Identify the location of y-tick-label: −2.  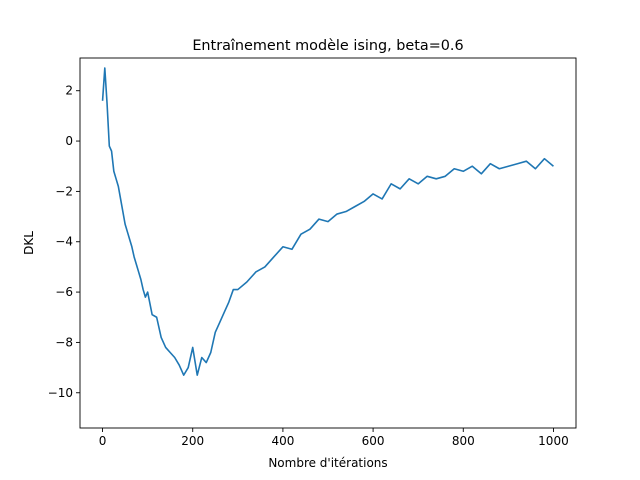
(64, 191).